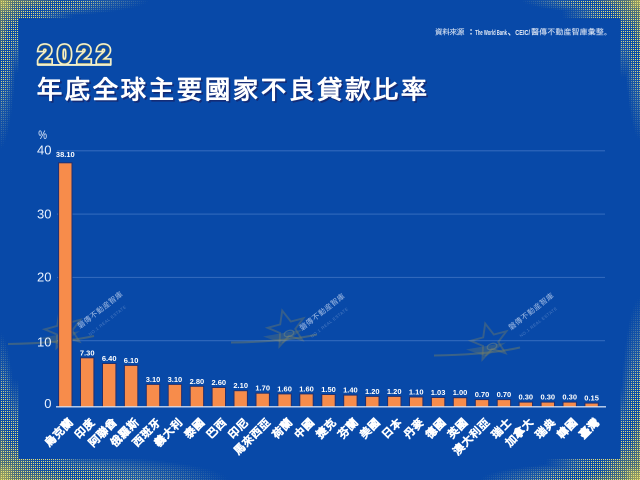 The image size is (640, 480). I want to click on svg-text: 1.00, so click(460, 392).